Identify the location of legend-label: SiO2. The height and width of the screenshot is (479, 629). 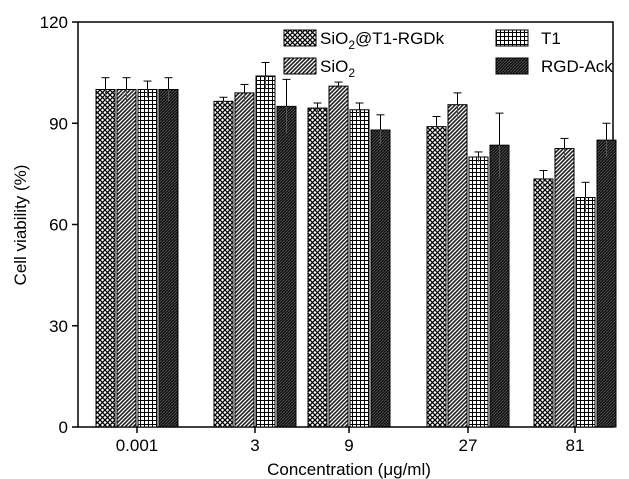
(337, 68).